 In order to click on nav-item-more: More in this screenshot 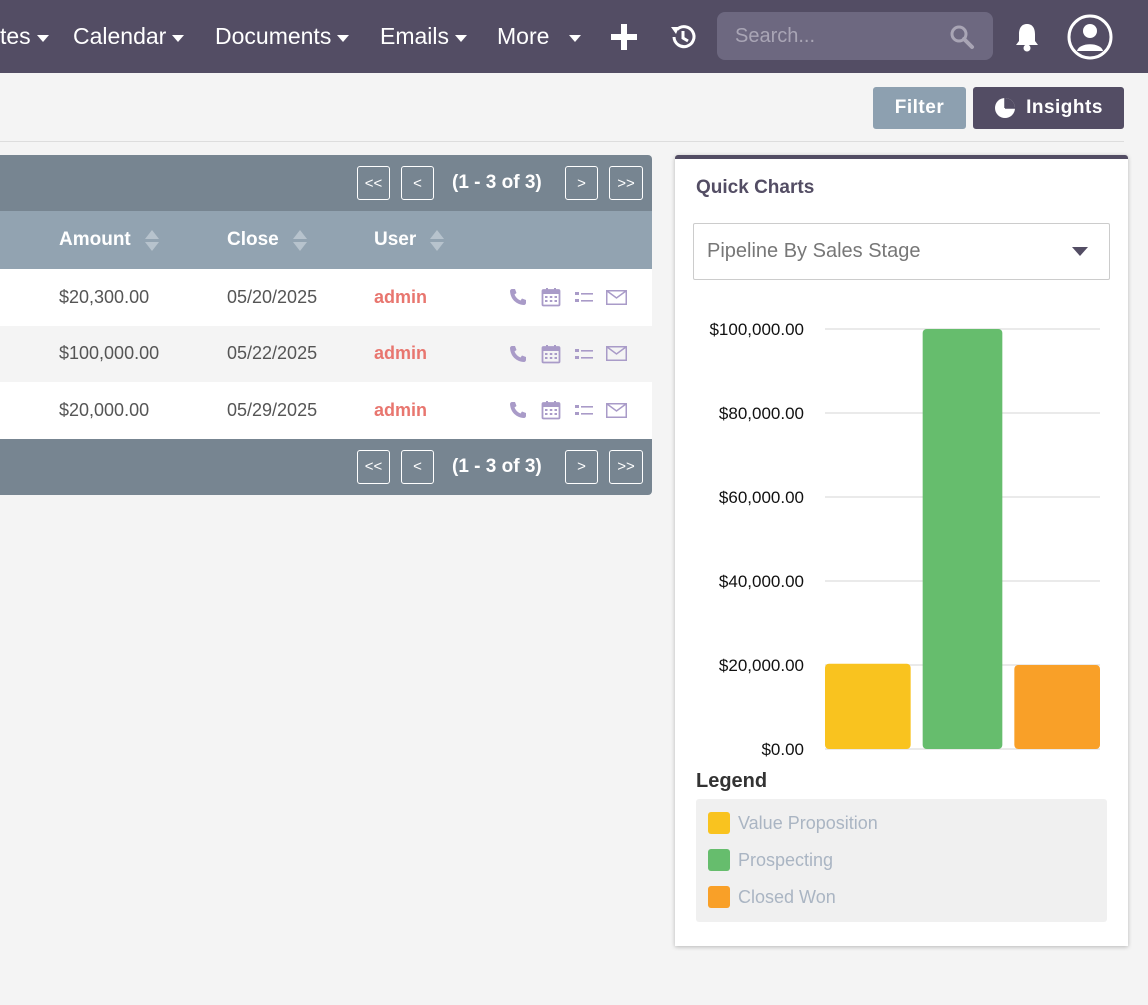, I will do `click(539, 36)`.